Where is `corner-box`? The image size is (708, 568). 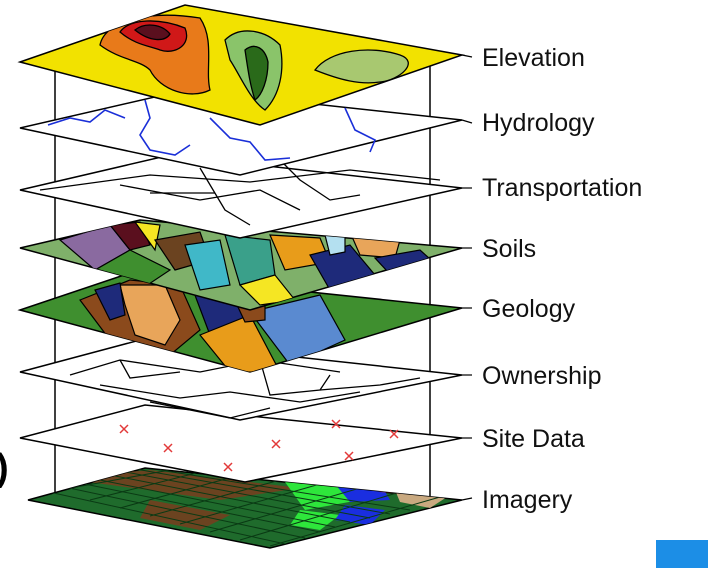
corner-box is located at coordinates (682, 554).